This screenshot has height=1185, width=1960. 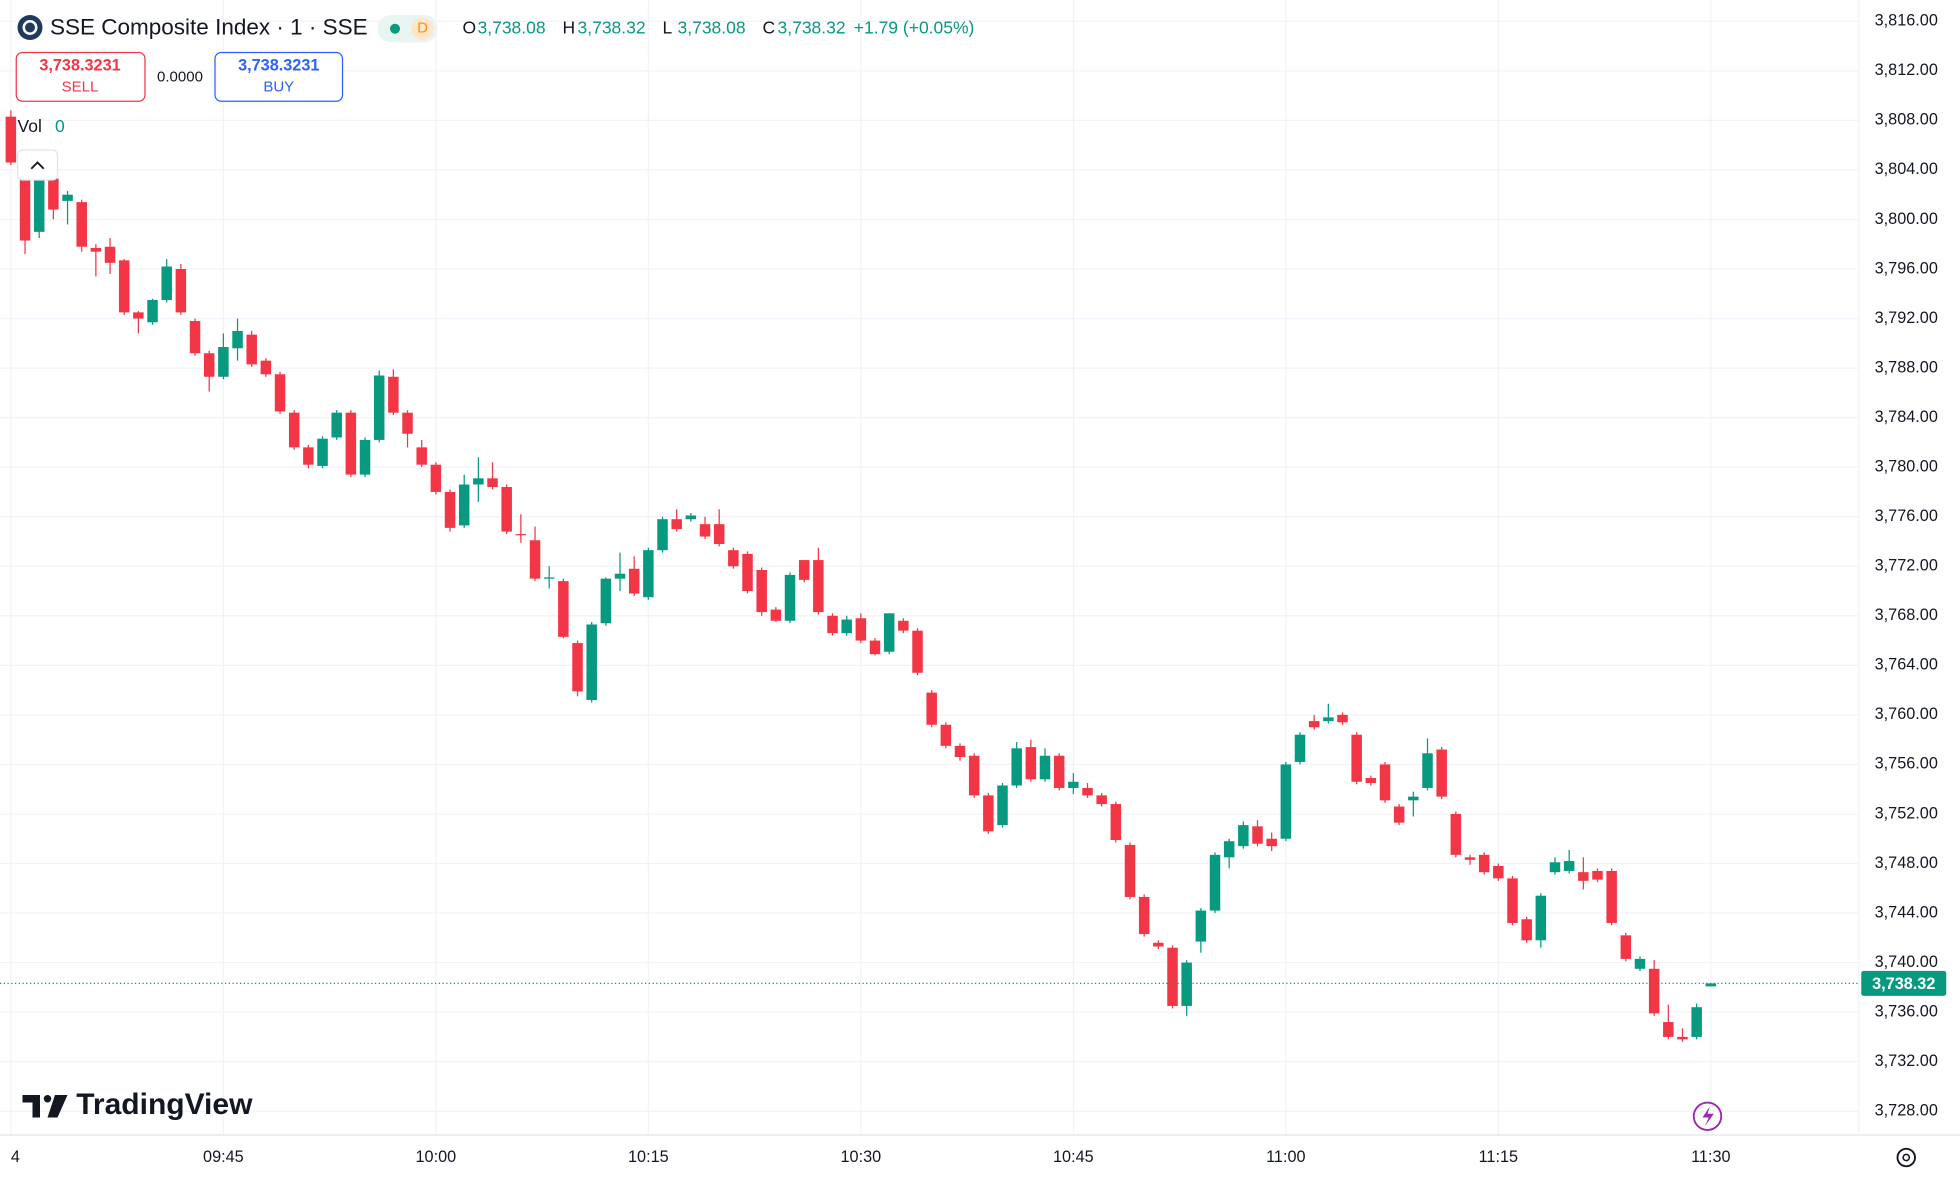 I want to click on y-tick-label: 3,740.00, so click(x=1906, y=962).